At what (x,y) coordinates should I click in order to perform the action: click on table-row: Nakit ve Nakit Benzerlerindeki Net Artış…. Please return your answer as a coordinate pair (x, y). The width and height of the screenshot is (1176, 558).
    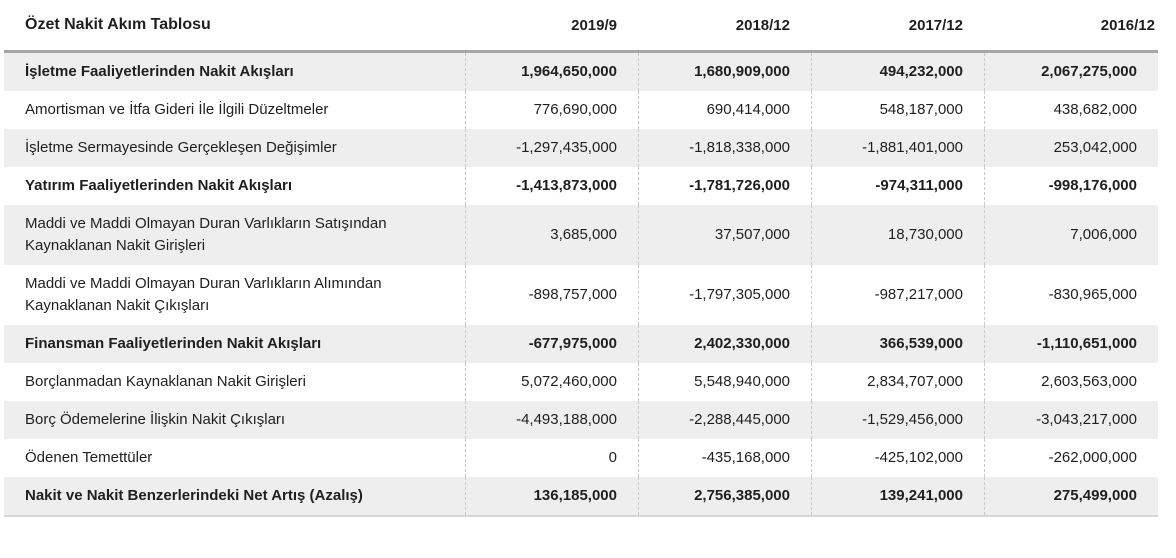
    Looking at the image, I should click on (581, 496).